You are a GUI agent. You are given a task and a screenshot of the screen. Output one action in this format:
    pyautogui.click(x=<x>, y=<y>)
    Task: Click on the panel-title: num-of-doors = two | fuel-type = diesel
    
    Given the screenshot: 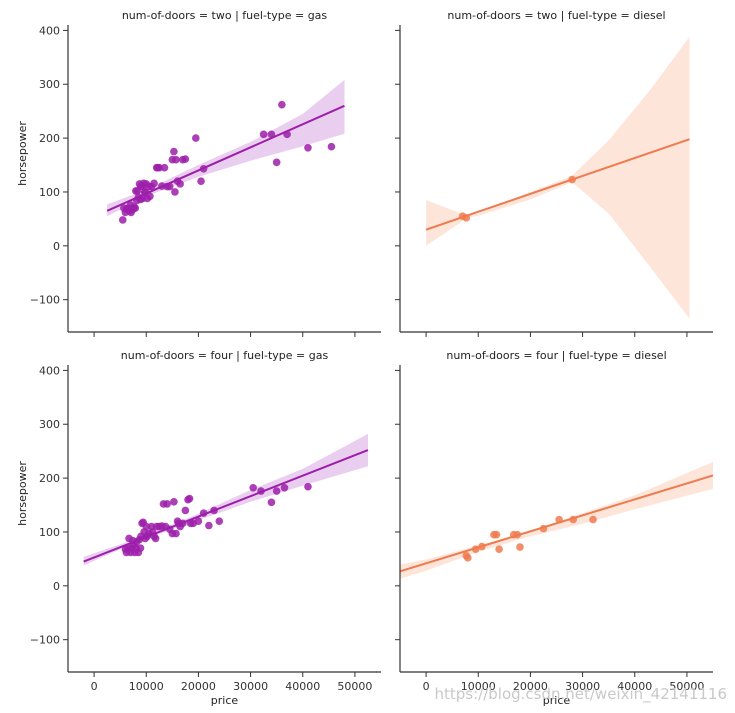 What is the action you would take?
    pyautogui.click(x=556, y=15)
    